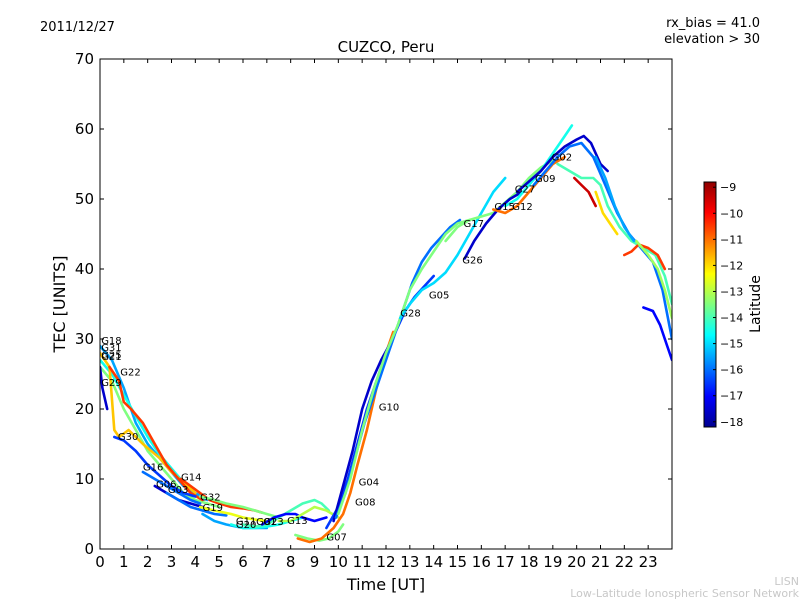  Describe the element at coordinates (59, 305) in the screenshot. I see `y-axis-label: TEC [UNITS]` at that location.